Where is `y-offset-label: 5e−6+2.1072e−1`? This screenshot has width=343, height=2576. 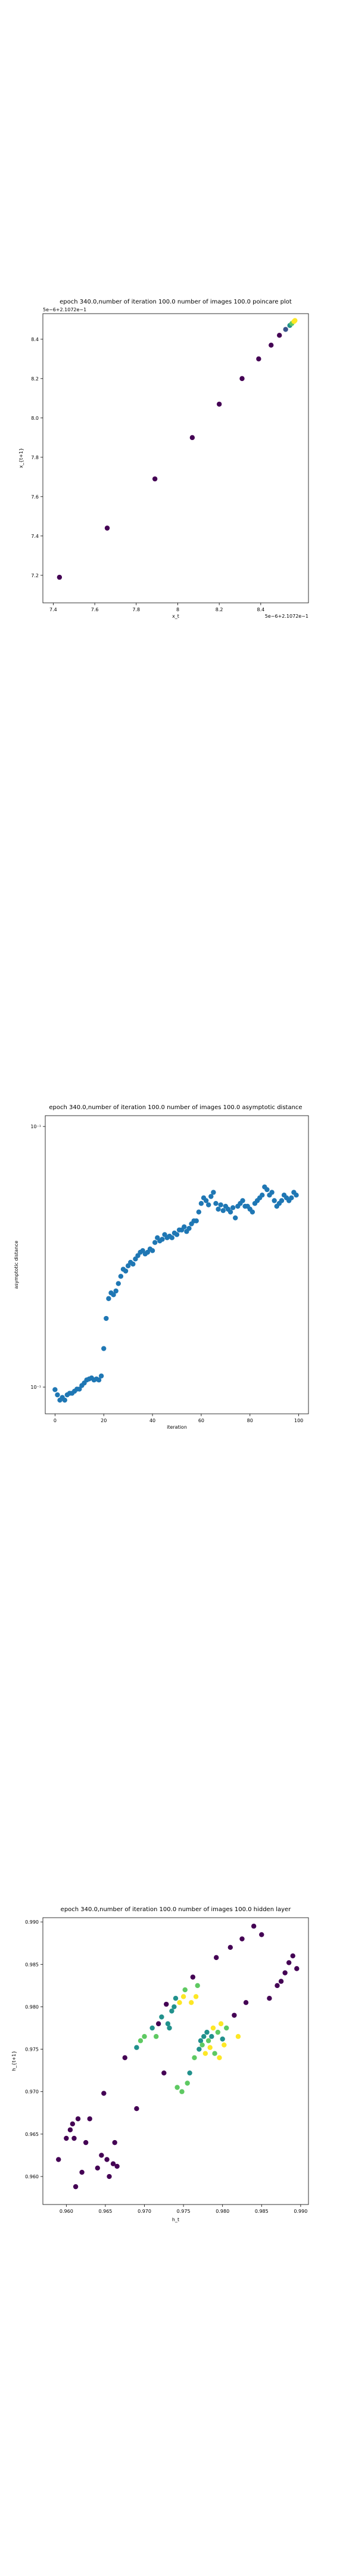
y-offset-label: 5e−6+2.1072e−1 is located at coordinates (65, 309).